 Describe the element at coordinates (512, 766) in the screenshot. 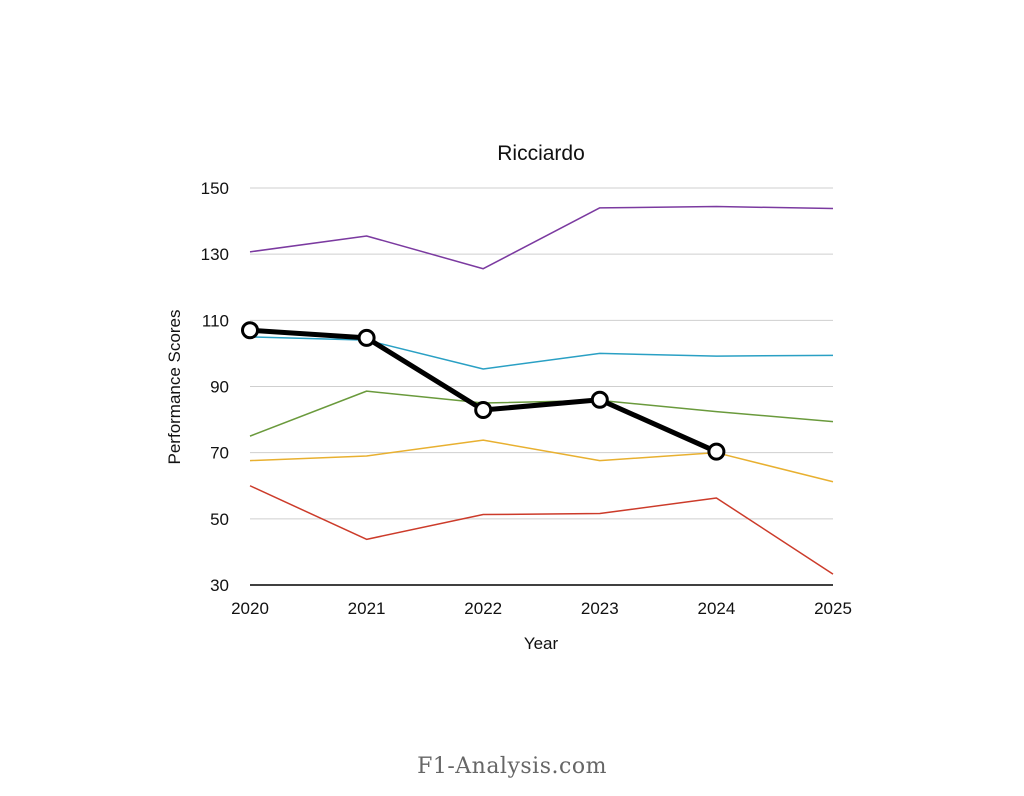

I see `footer-watermark: F1-Analysis.com` at that location.